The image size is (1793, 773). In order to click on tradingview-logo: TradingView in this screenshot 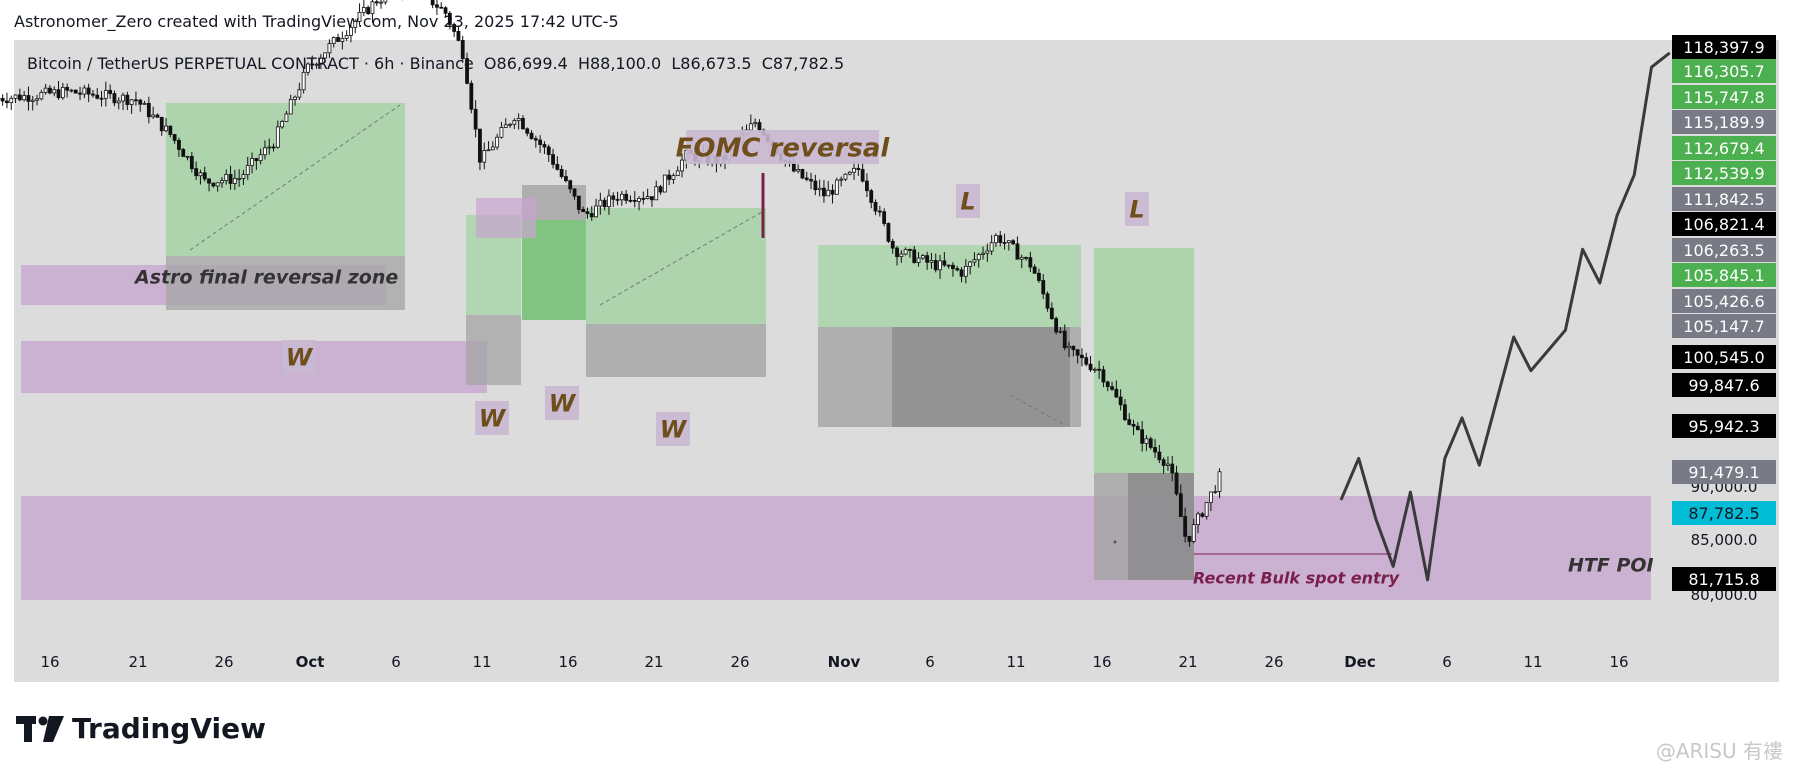, I will do `click(141, 728)`.